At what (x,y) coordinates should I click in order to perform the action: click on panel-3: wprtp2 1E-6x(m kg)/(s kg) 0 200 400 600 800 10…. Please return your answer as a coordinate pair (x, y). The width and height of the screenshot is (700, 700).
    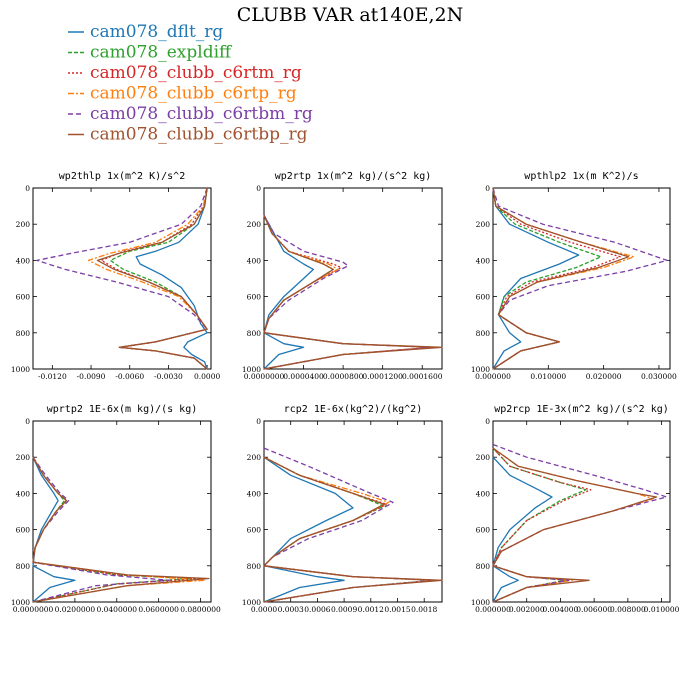
    Looking at the image, I should click on (116, 509).